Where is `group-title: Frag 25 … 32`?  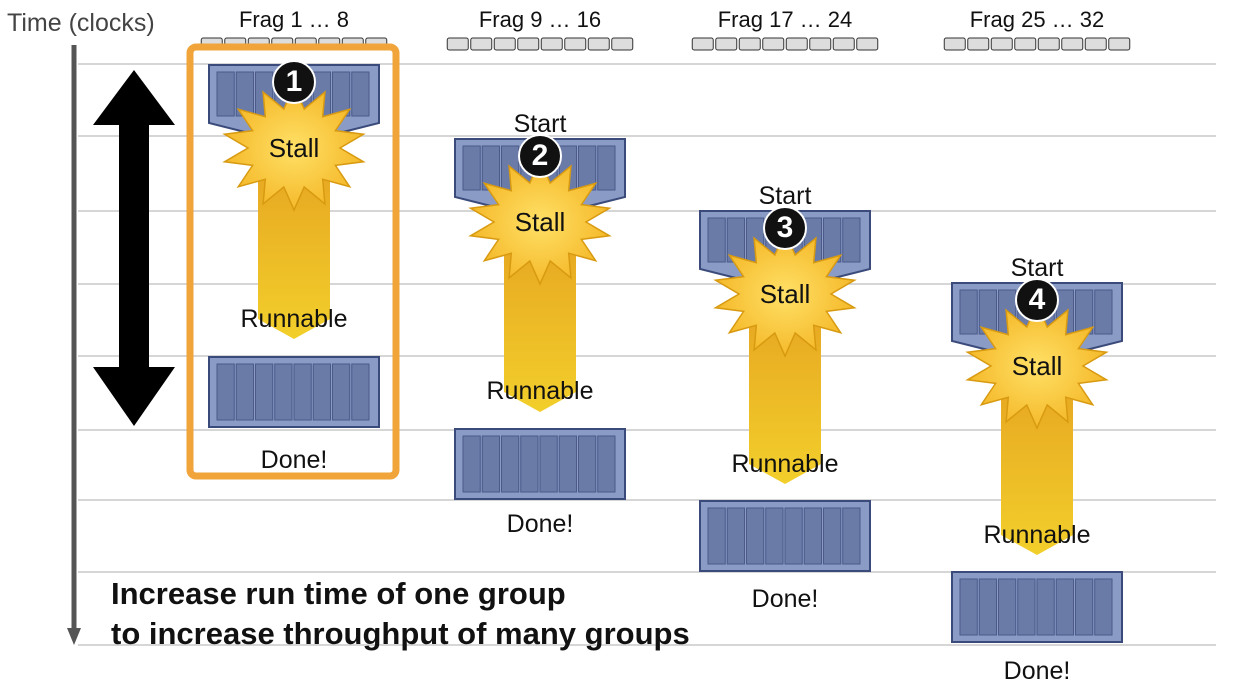 group-title: Frag 25 … 32 is located at coordinates (1037, 19).